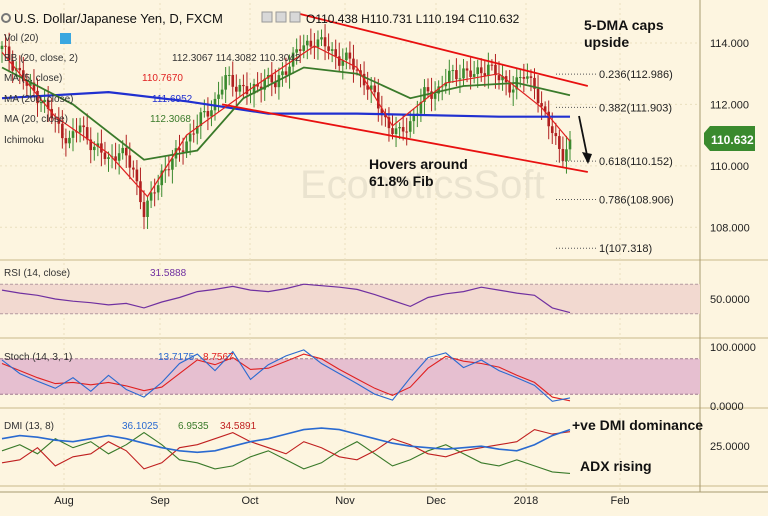 The image size is (768, 516). What do you see at coordinates (286, 452) in the screenshot?
I see `dmi-minus-line` at bounding box center [286, 452].